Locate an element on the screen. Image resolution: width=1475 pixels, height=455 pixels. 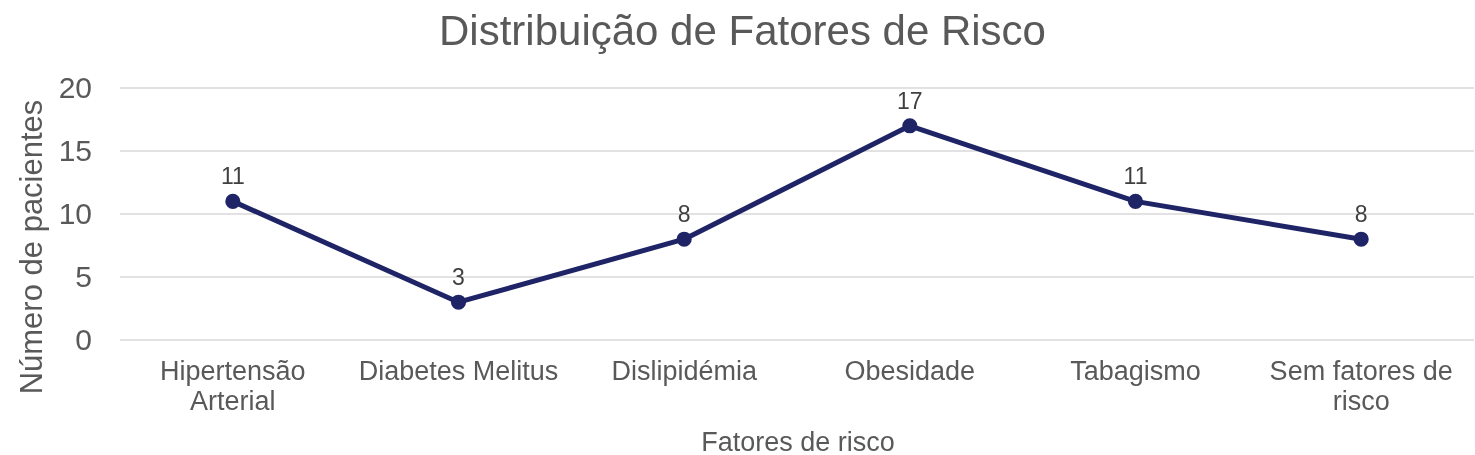
x-tick-label: Tabagismo is located at coordinates (1135, 371).